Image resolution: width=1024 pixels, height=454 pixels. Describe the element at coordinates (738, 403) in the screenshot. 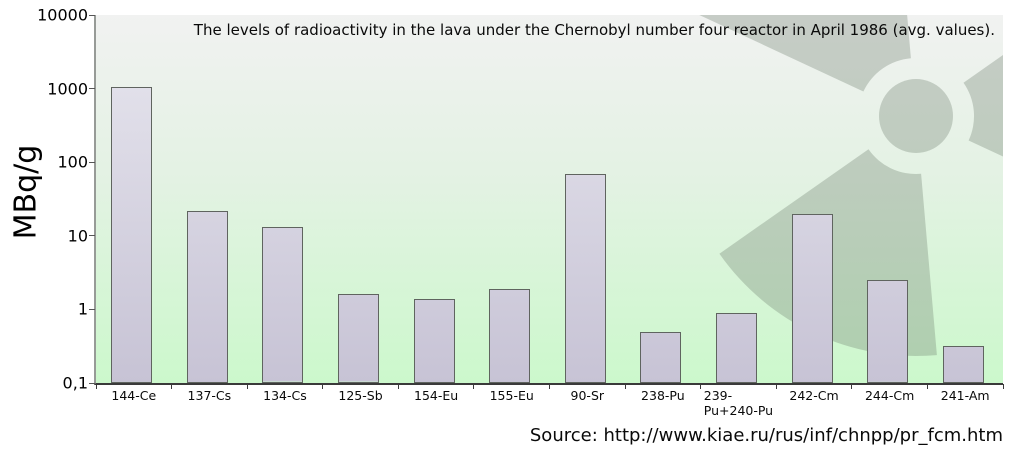

I see `x-tick-label: 239- Pu+240-Pu` at that location.